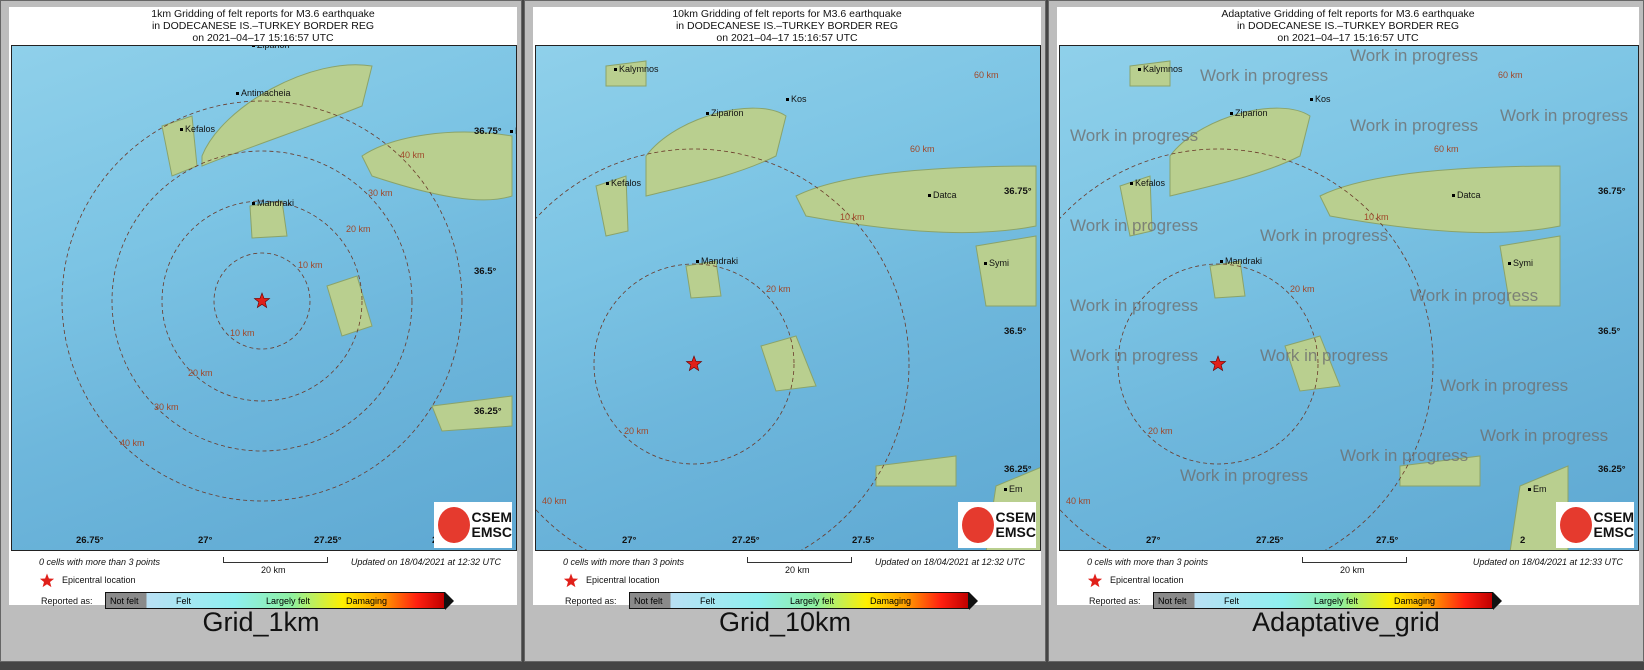 The image size is (1644, 670). What do you see at coordinates (1346, 622) in the screenshot?
I see `panel-caption: Adaptative_grid` at bounding box center [1346, 622].